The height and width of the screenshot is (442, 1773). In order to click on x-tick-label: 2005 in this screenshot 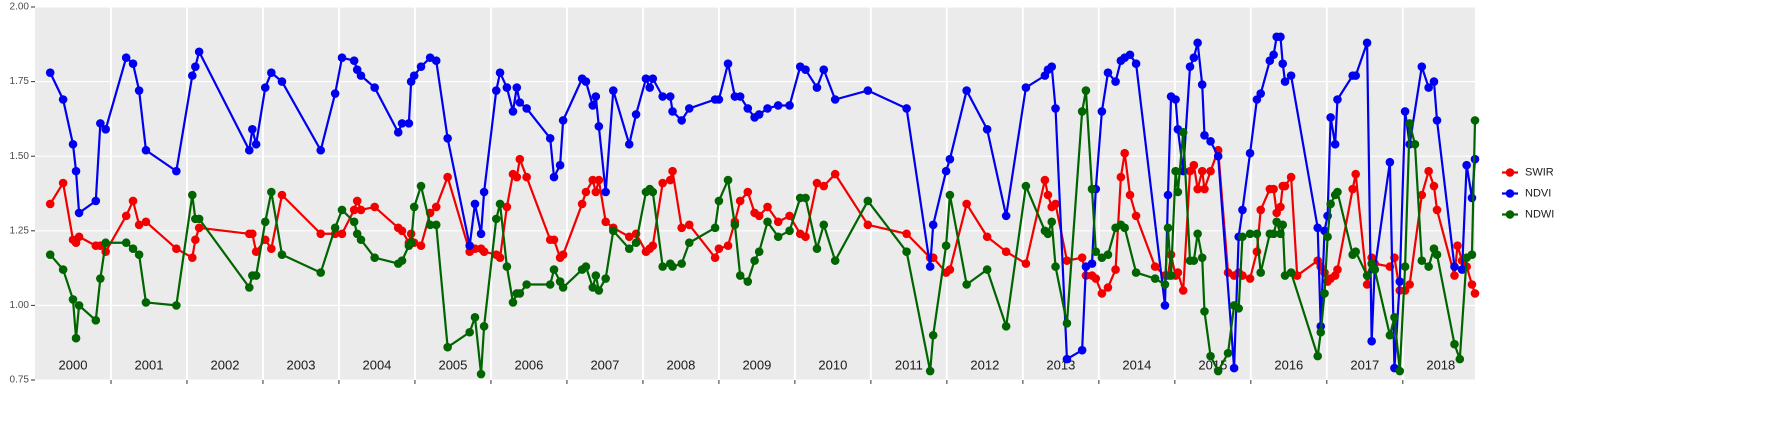, I will do `click(452, 364)`.